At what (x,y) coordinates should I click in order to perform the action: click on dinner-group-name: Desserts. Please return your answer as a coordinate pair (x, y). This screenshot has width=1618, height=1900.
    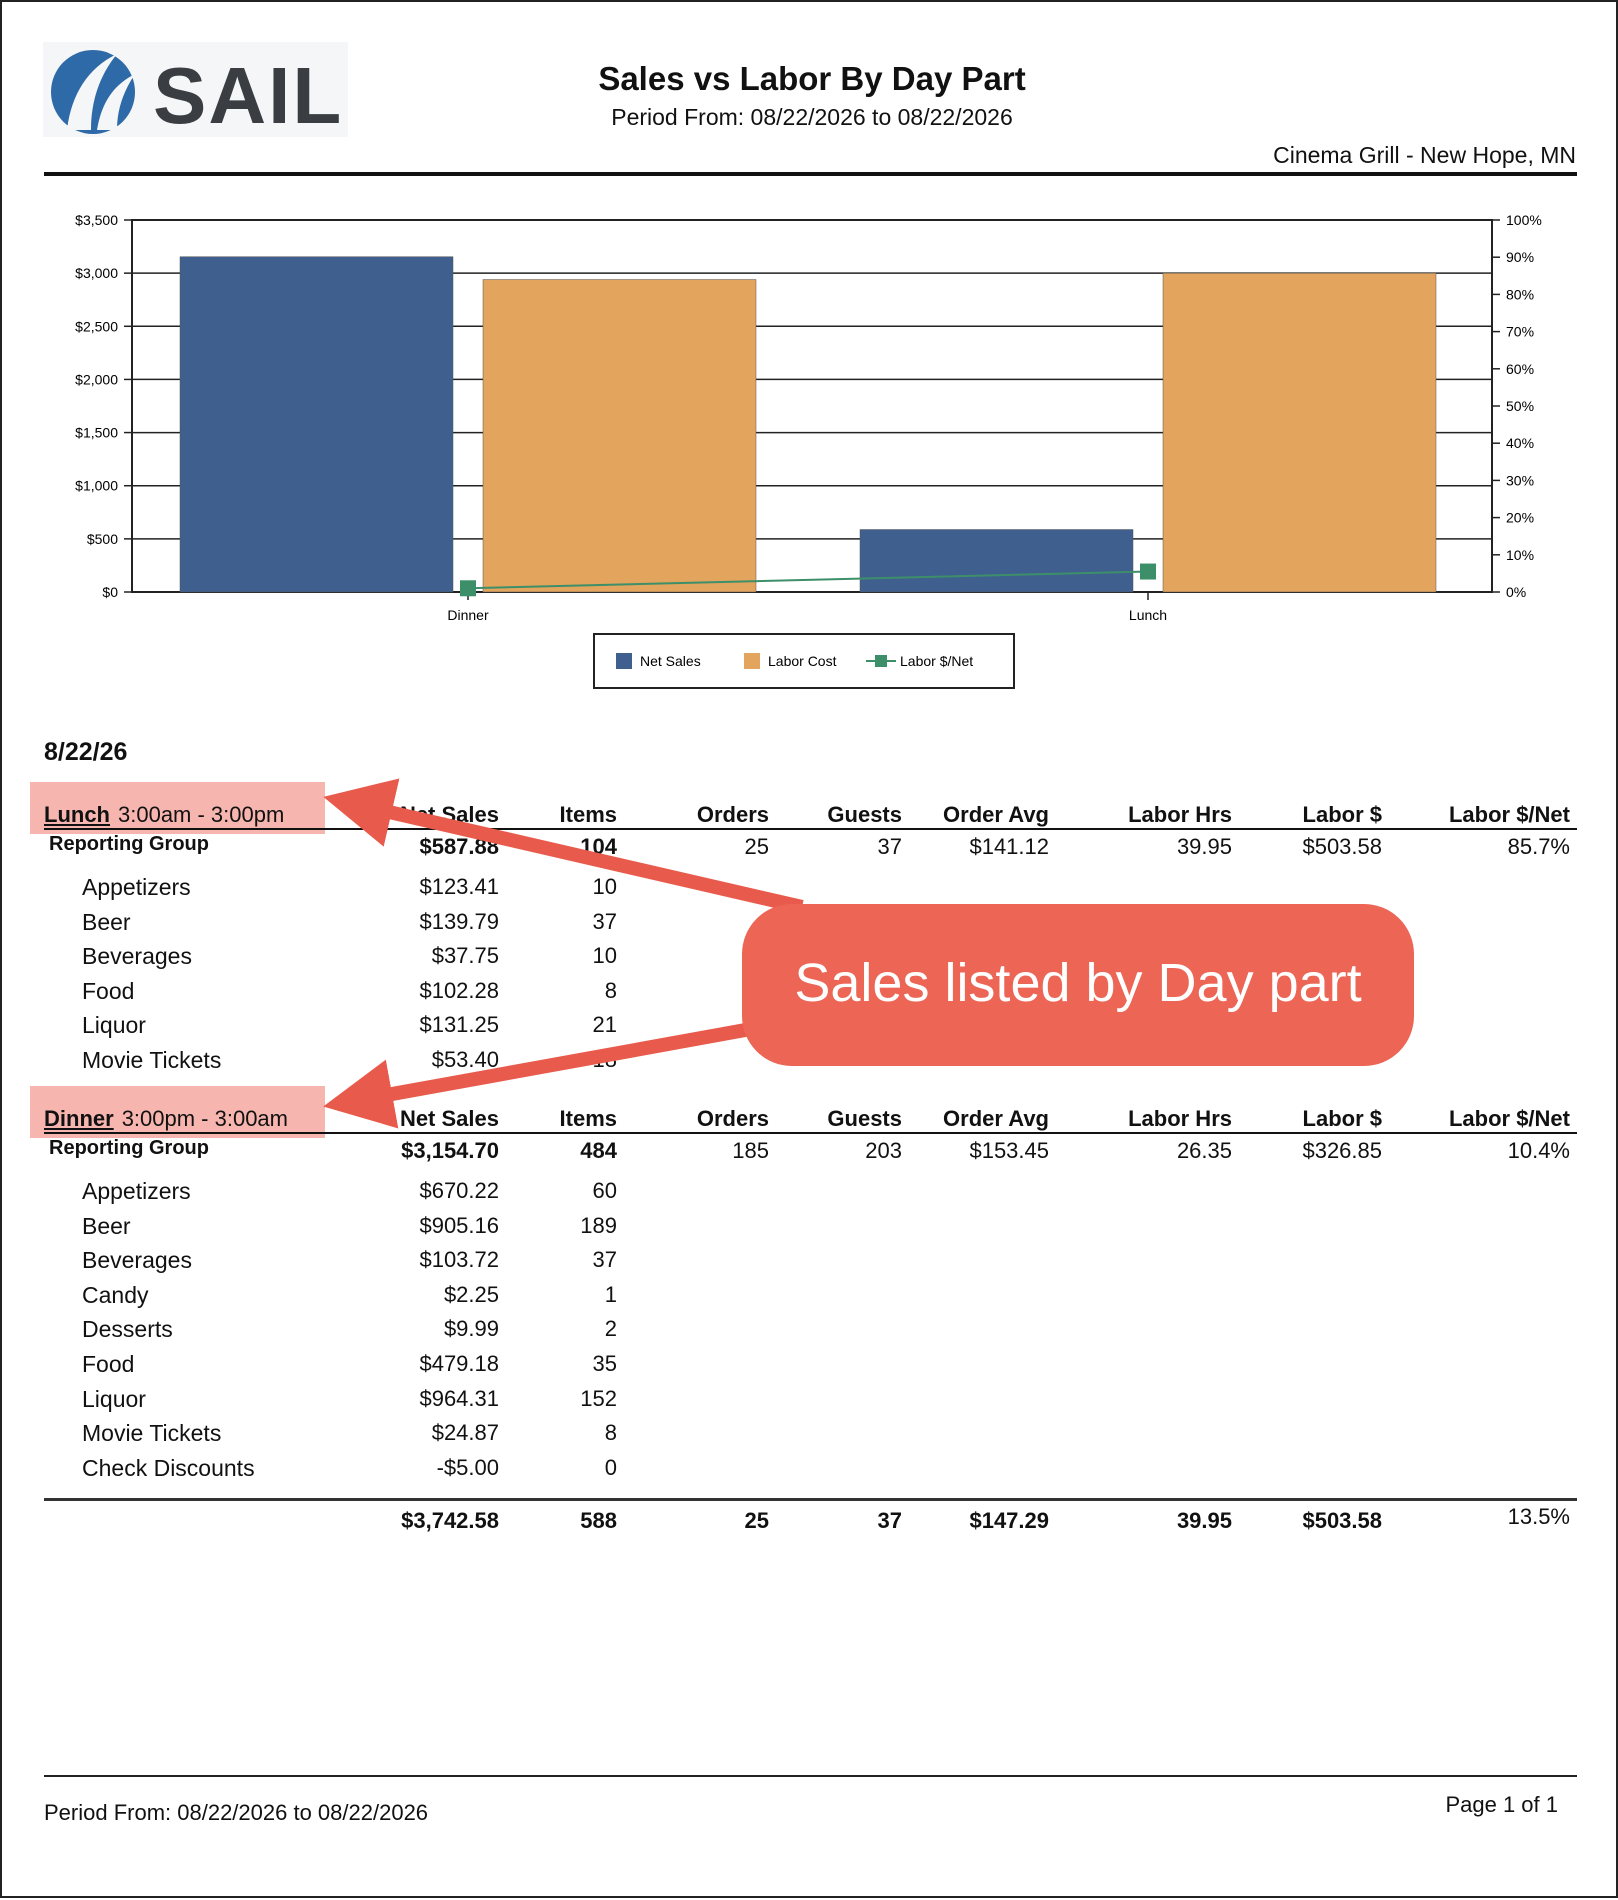
    Looking at the image, I should click on (127, 1329).